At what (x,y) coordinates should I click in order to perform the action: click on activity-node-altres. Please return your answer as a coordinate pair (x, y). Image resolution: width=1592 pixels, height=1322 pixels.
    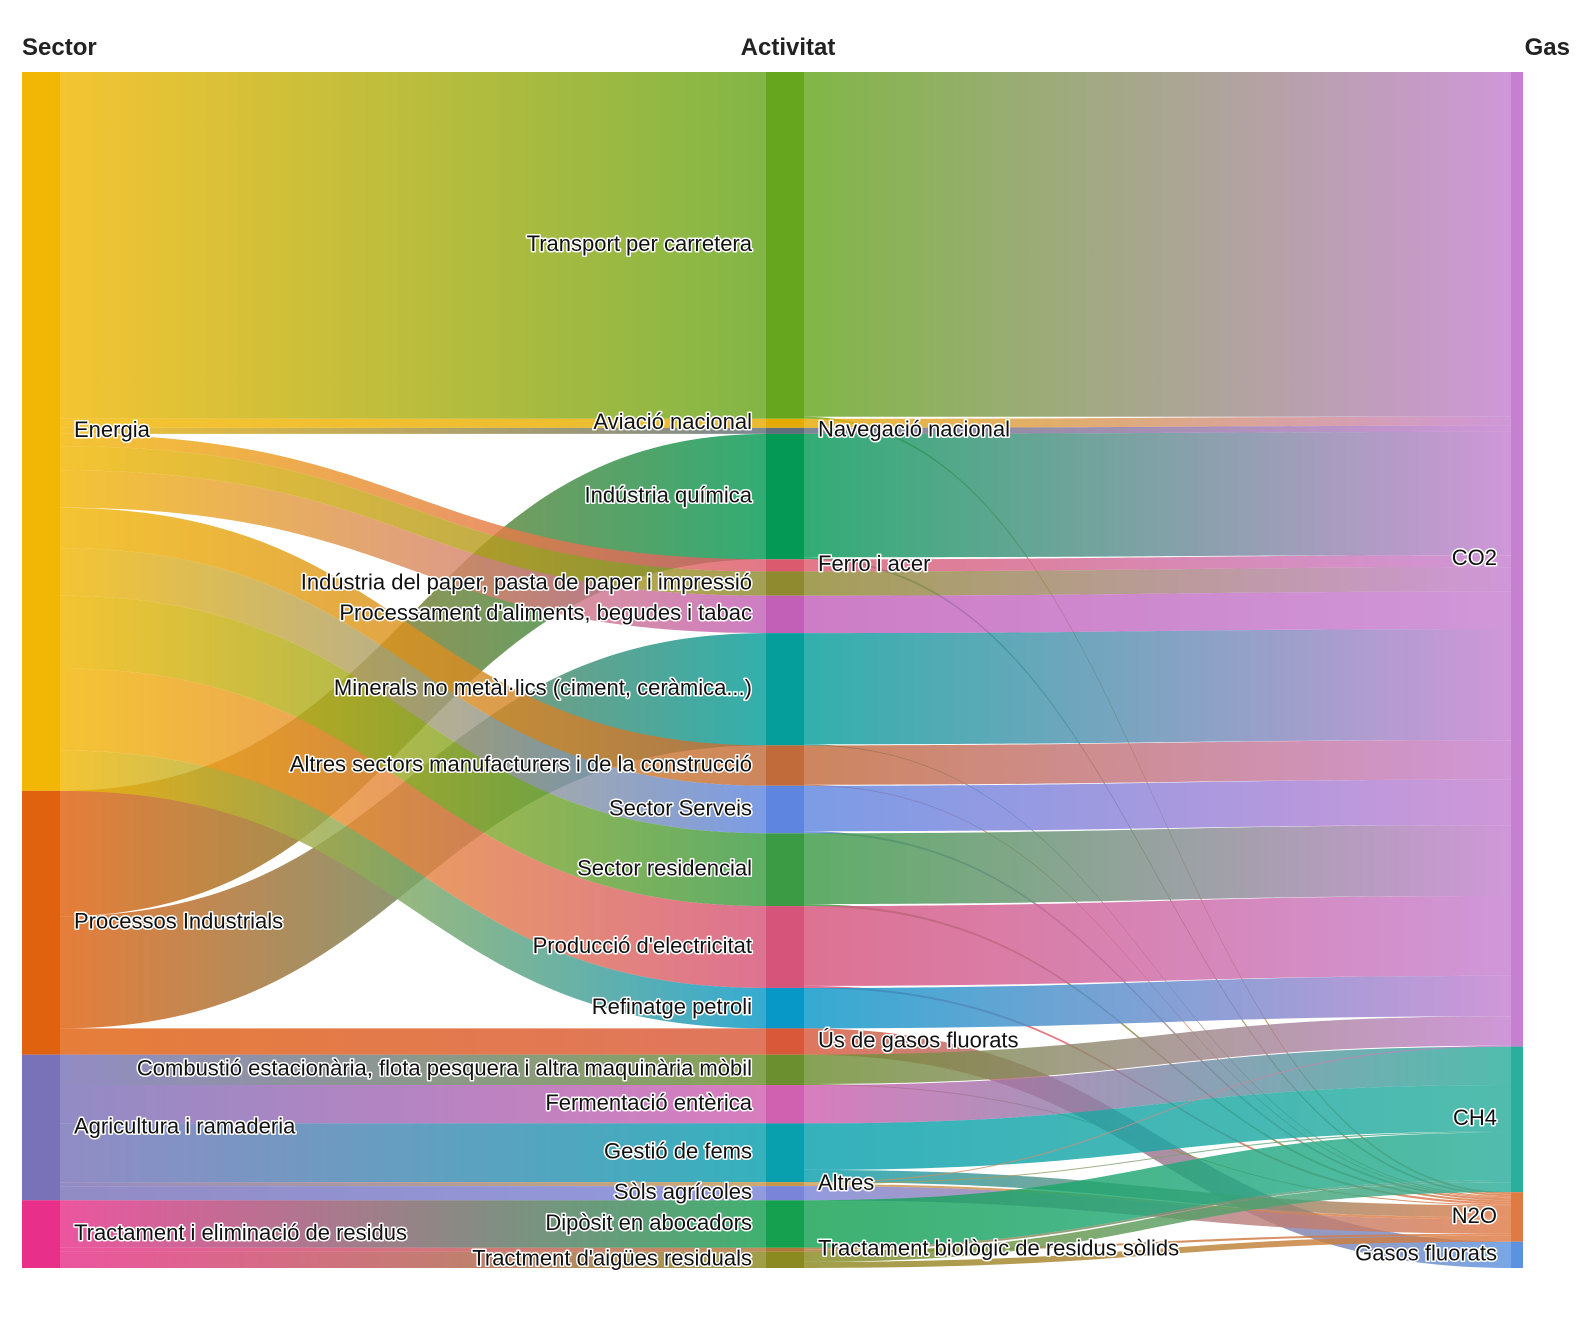
    Looking at the image, I should click on (785, 1184).